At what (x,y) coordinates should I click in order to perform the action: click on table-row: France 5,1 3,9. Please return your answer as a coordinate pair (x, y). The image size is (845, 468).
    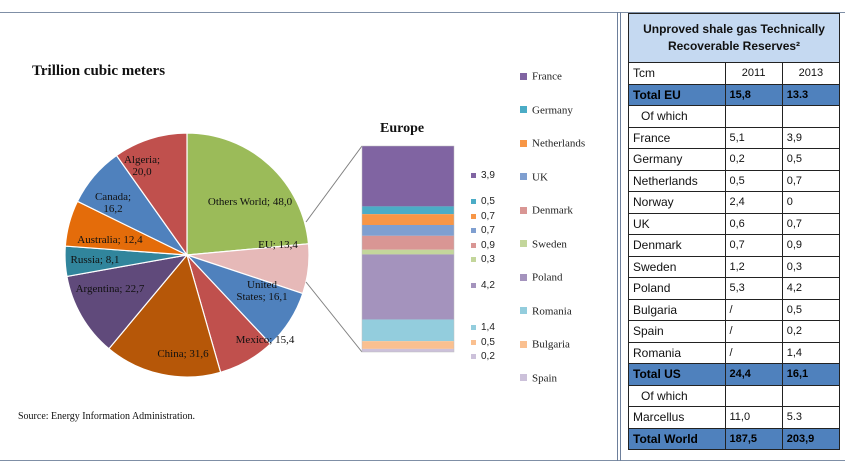
    Looking at the image, I should click on (734, 137).